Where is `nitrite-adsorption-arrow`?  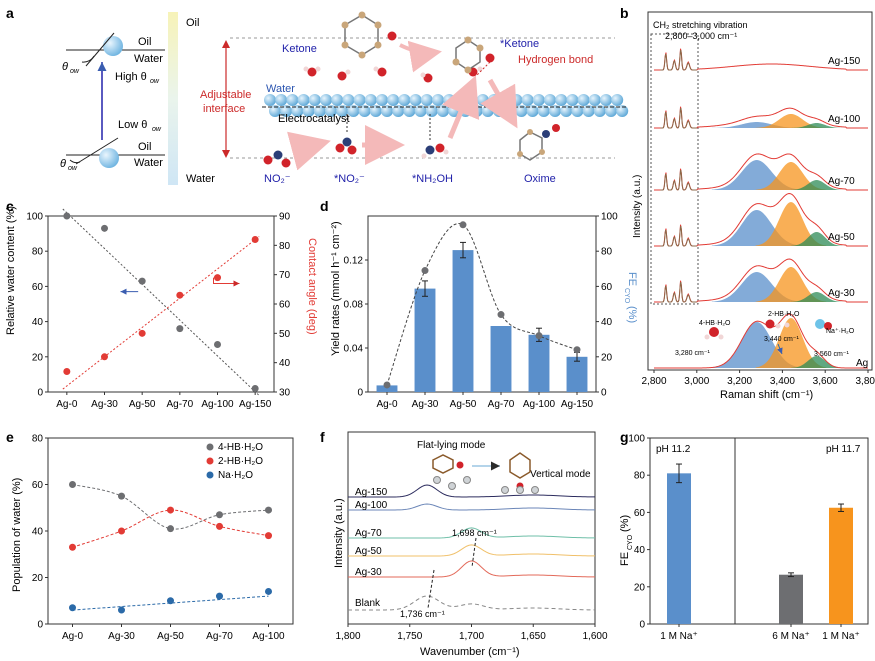
nitrite-adsorption-arrow is located at coordinates (309, 151).